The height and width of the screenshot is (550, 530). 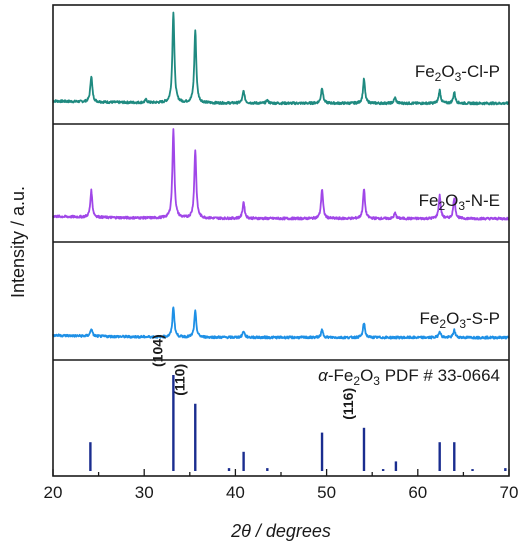 I want to click on ref-annotation-1: (110), so click(x=179, y=380).